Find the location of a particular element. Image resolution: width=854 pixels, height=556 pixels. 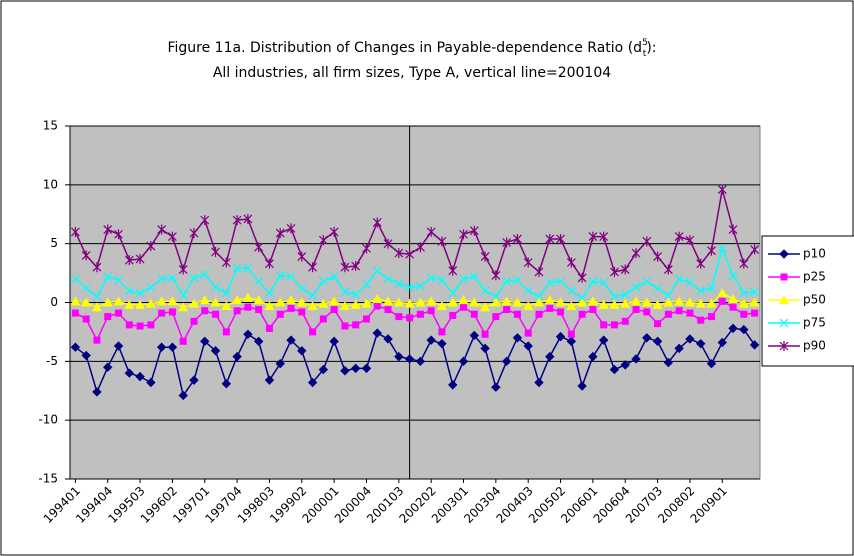

y-tick-label: 15 is located at coordinates (50, 126).